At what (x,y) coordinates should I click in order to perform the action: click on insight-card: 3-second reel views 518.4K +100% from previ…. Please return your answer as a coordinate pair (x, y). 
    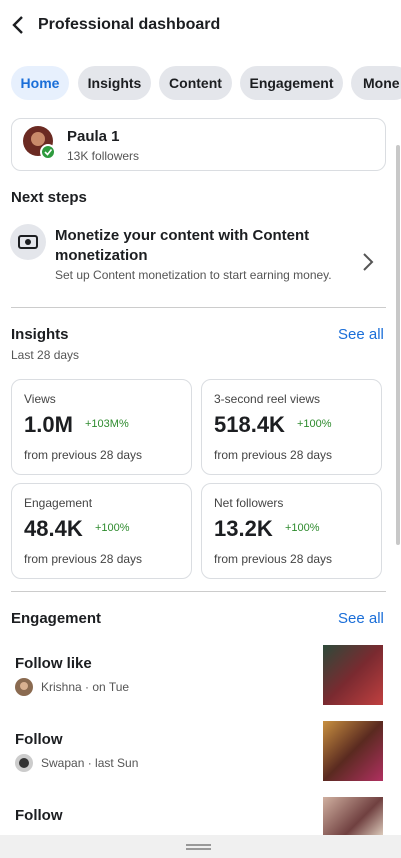
    Looking at the image, I should click on (291, 427).